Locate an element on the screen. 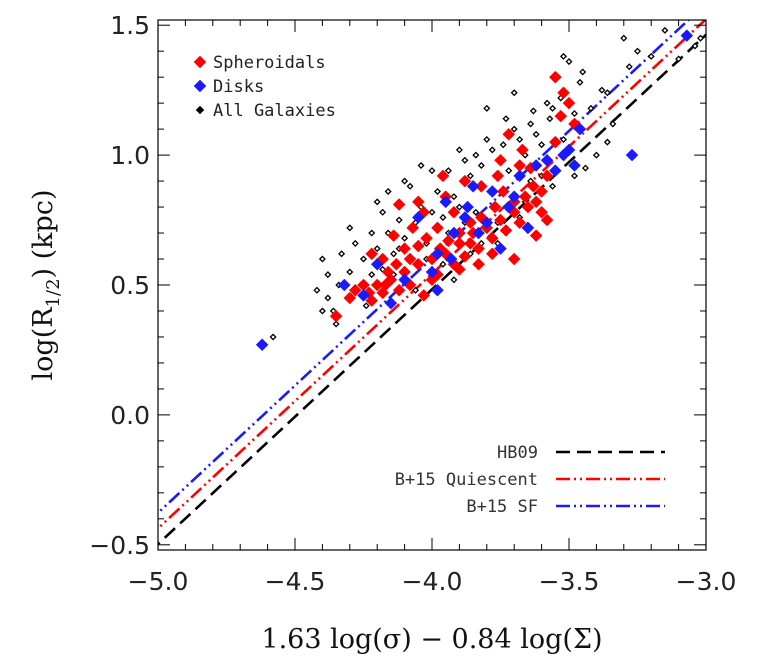 The height and width of the screenshot is (665, 762). y-axis-title: log(R1/2) (kpc) is located at coordinates (46, 285).